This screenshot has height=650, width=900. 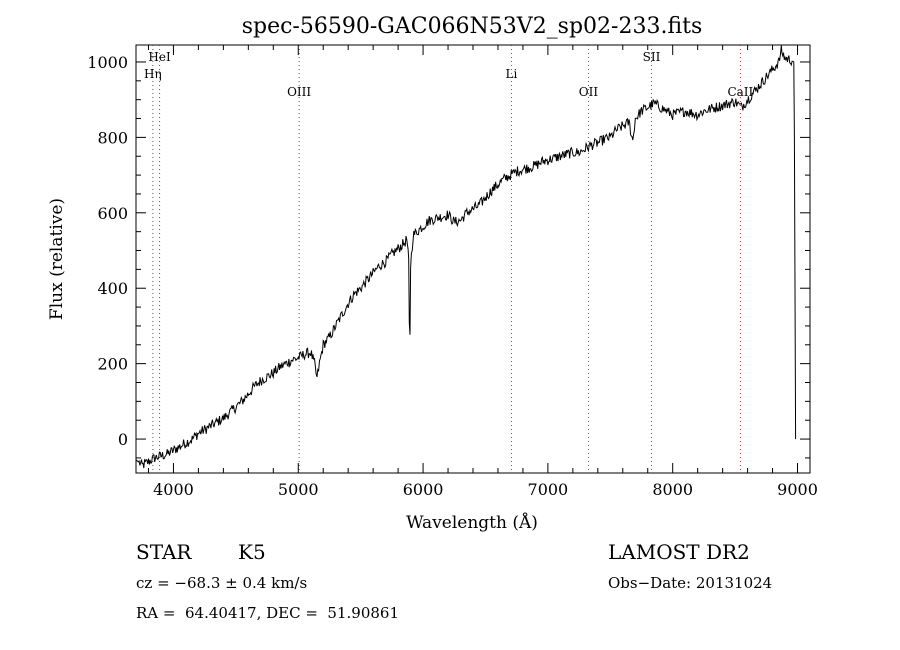 What do you see at coordinates (164, 552) in the screenshot?
I see `object-class: STAR` at bounding box center [164, 552].